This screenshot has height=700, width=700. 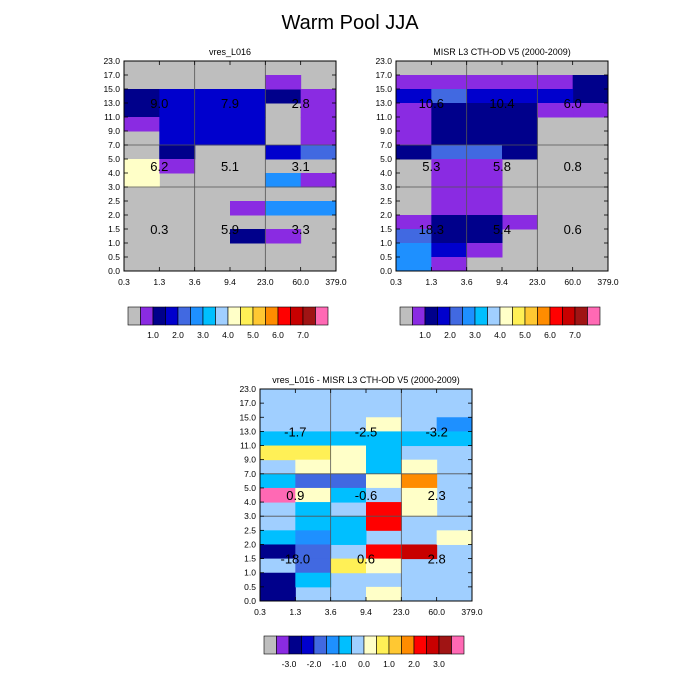 I want to click on box-value-label: 18.3, so click(x=431, y=229).